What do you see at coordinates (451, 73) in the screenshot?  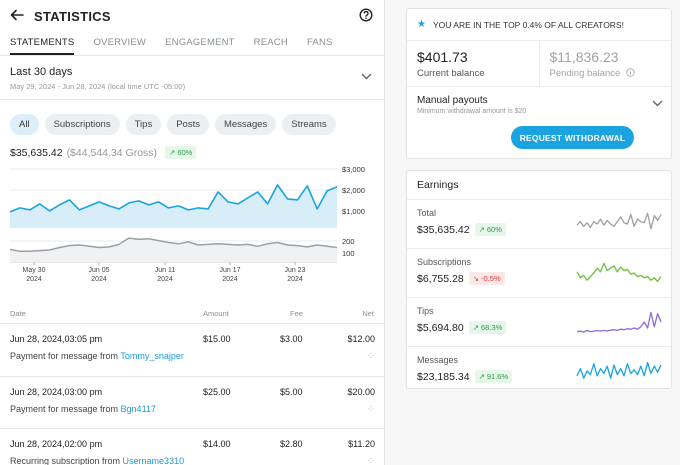 I see `current-balance-label: Current balance` at bounding box center [451, 73].